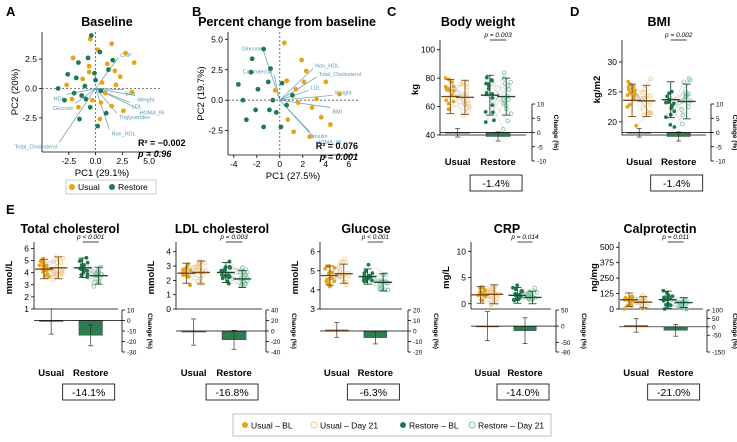 The image size is (737, 442). I want to click on panel-y-label: mmol/L, so click(295, 277).